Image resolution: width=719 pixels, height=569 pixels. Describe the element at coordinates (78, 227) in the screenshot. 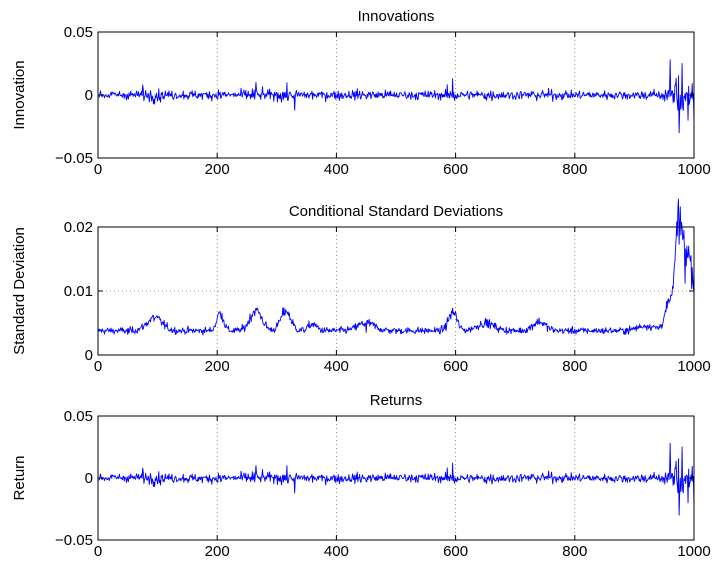

I see `y-tick-label: 0.02` at that location.